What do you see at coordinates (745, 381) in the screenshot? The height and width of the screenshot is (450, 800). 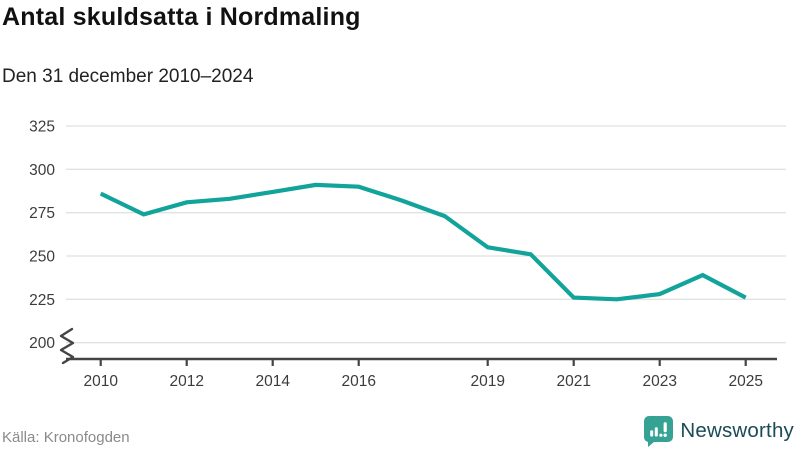 I see `x-tick-label: 2025` at bounding box center [745, 381].